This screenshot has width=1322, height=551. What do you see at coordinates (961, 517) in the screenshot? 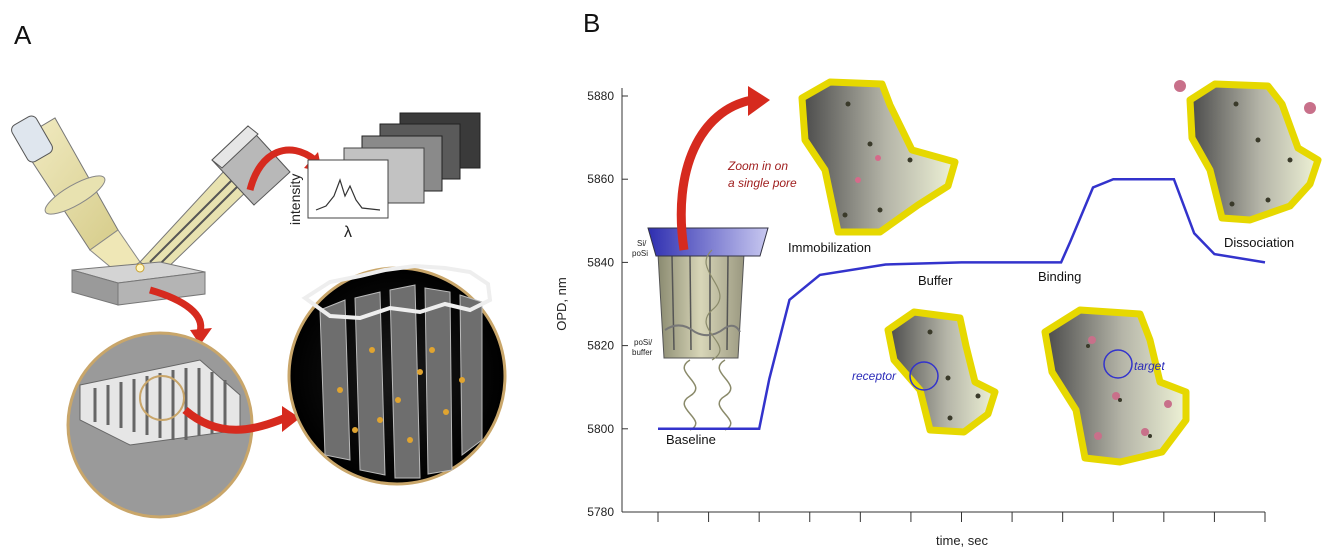
I see `x-ticks` at bounding box center [961, 517].